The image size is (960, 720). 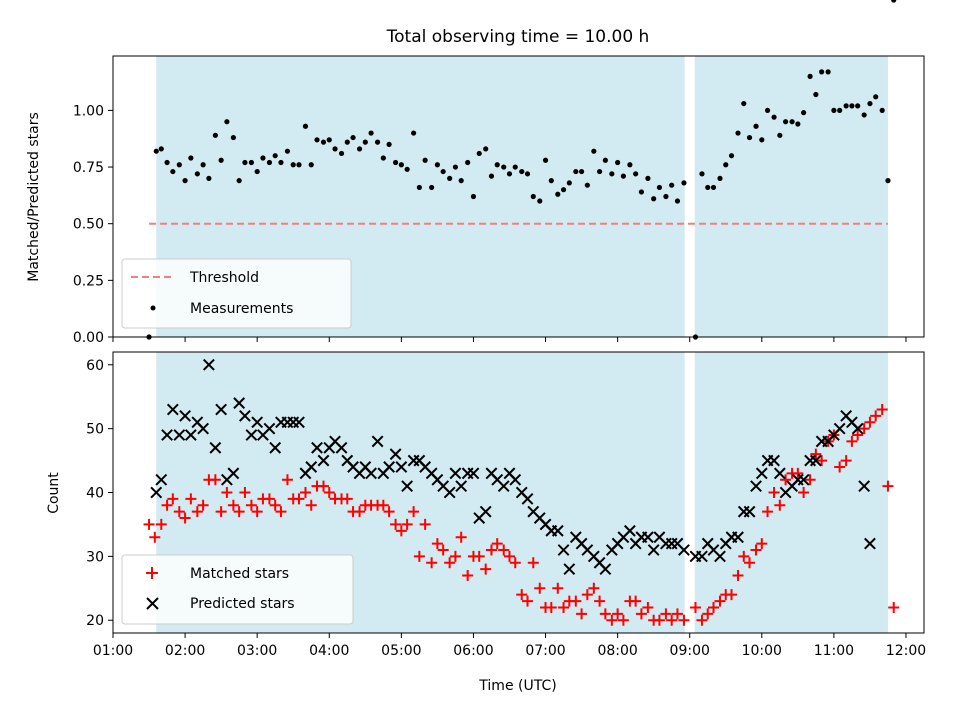 I want to click on top-legend: Threshold Measurements, so click(x=236, y=293).